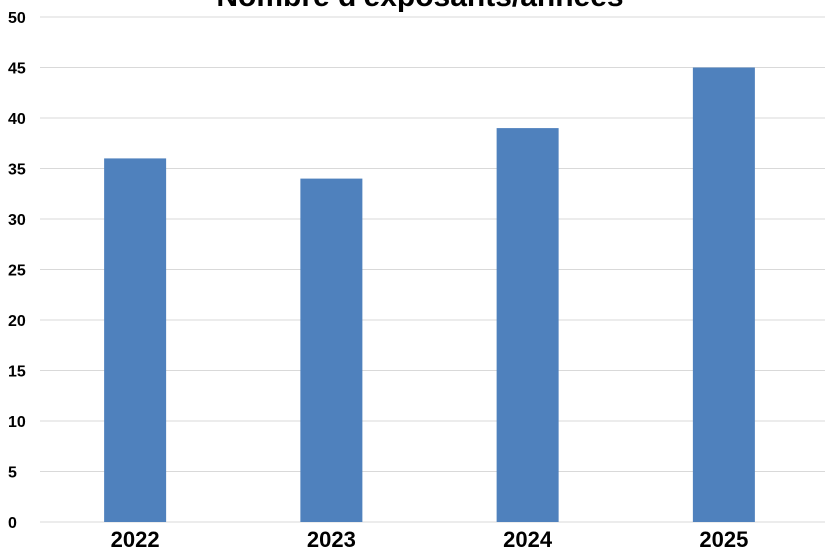 The width and height of the screenshot is (825, 552). Describe the element at coordinates (17, 321) in the screenshot. I see `y-tick-label: 20` at that location.